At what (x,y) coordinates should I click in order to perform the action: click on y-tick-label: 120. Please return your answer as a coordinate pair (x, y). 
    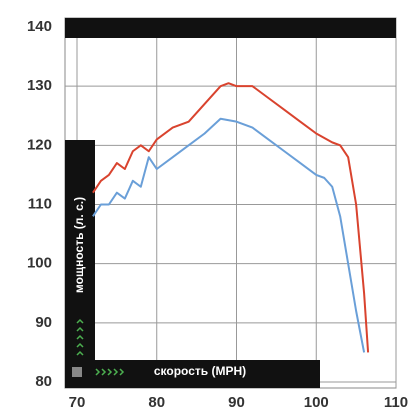
    Looking at the image, I should click on (39, 144).